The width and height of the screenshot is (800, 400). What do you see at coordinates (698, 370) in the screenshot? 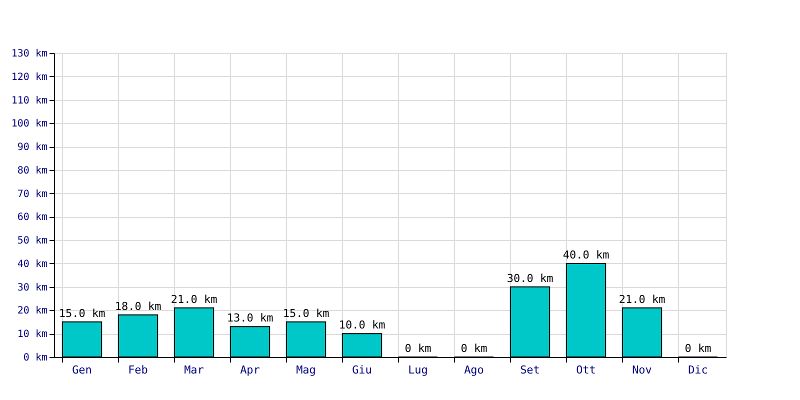
I see `x-tick-label: Dic` at bounding box center [698, 370].